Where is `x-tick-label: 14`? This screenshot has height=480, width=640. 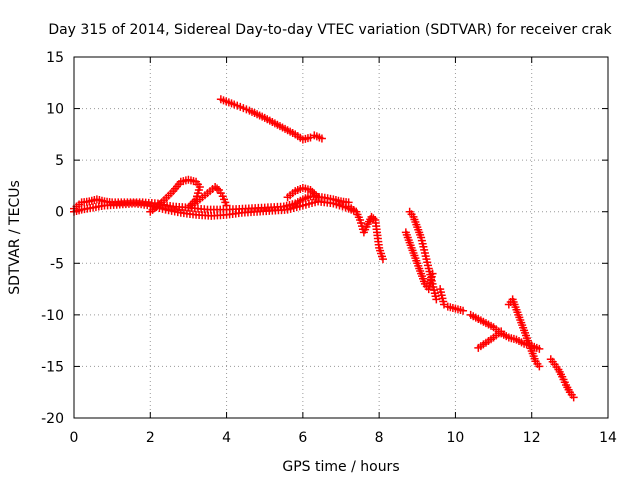
x-tick-label: 14 is located at coordinates (608, 438).